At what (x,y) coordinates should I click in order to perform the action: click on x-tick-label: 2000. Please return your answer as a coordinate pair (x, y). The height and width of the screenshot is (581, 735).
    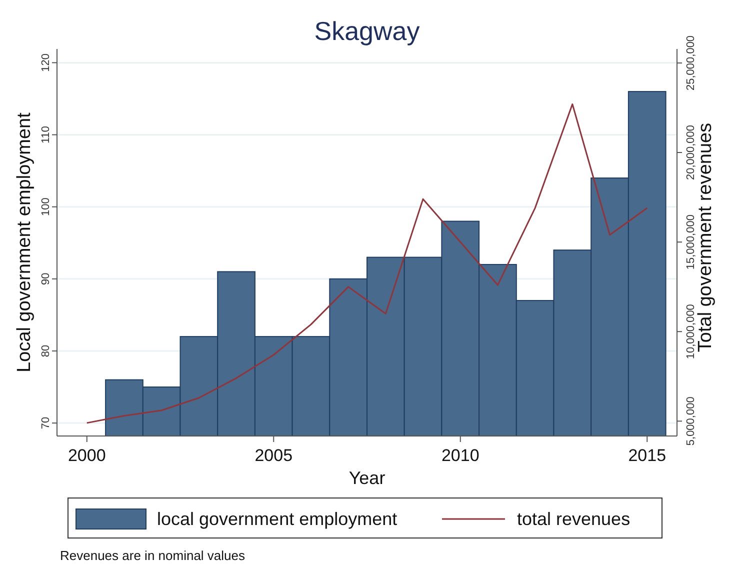
    Looking at the image, I should click on (87, 455).